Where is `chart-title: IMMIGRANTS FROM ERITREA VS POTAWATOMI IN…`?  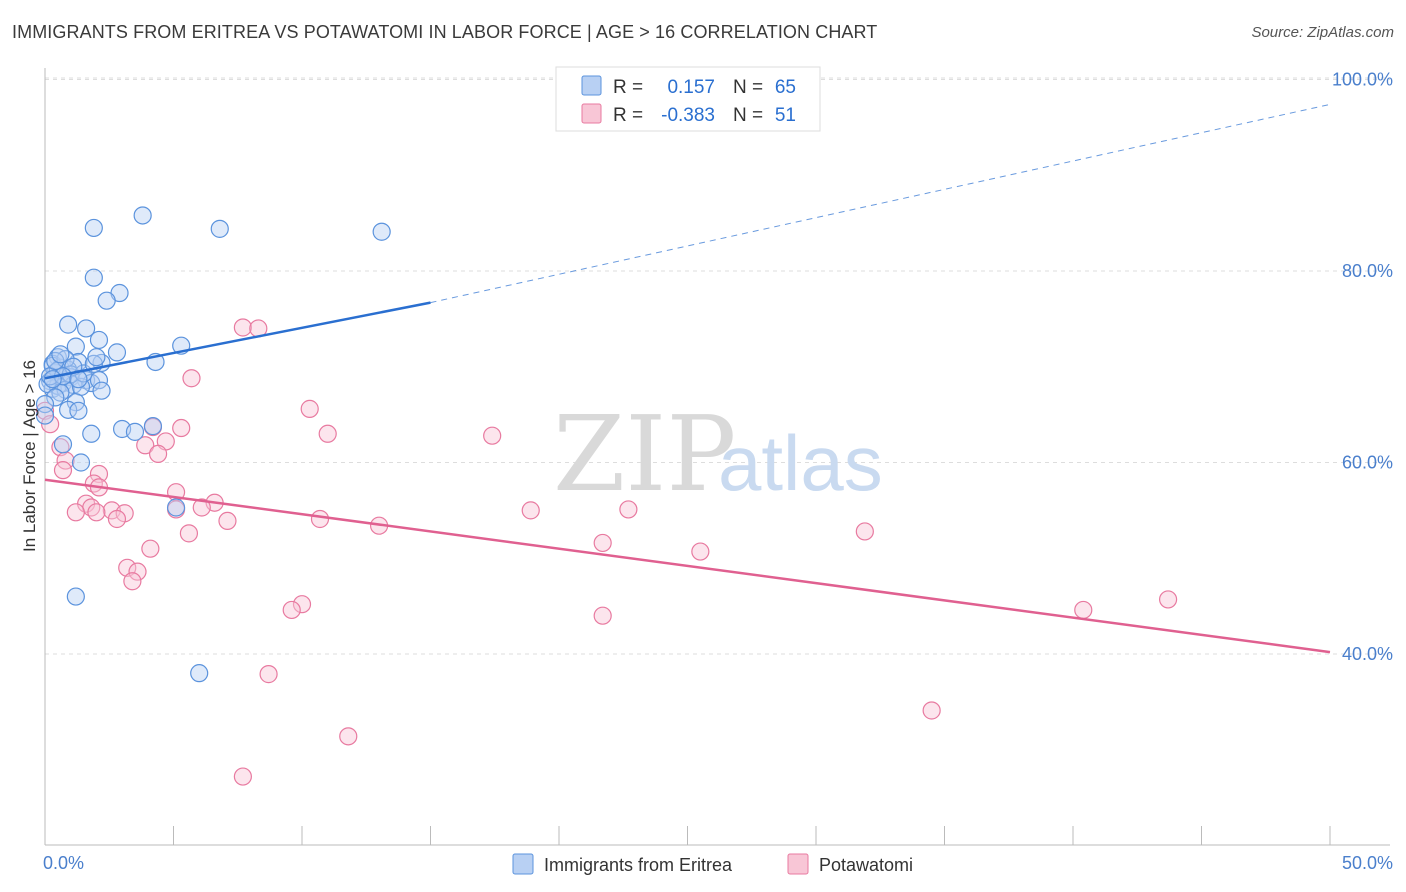 chart-title: IMMIGRANTS FROM ERITREA VS POTAWATOMI IN… is located at coordinates (445, 32).